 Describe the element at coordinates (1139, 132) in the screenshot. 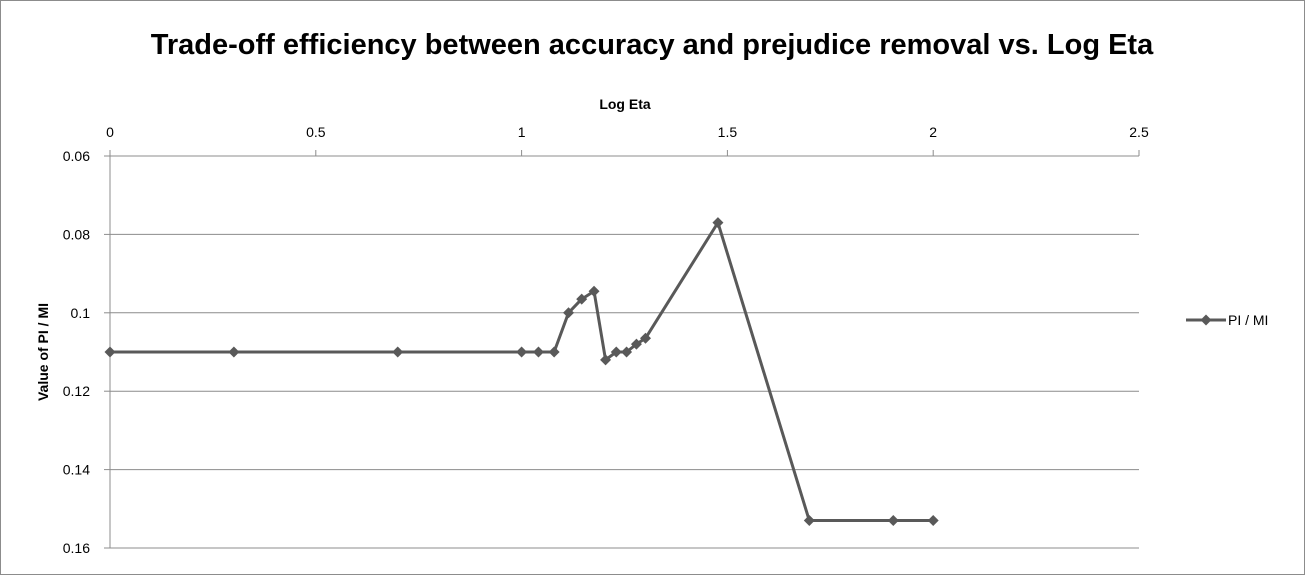

I see `x-tick-label: 2.5` at that location.